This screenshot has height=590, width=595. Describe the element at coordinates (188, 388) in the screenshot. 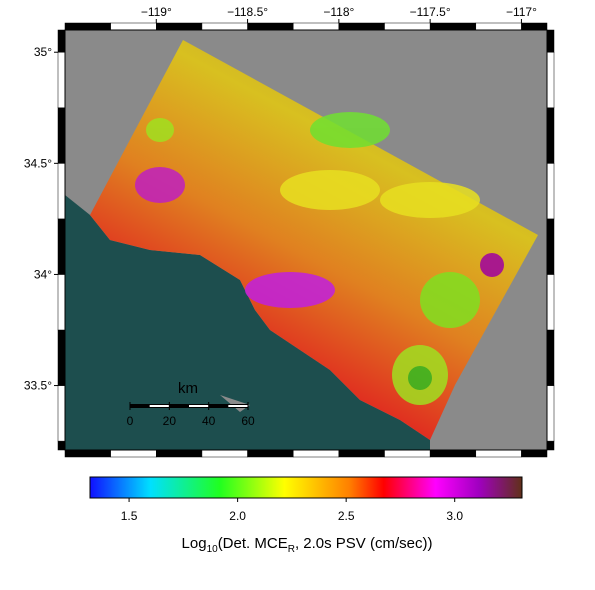

I see `scale-unit: km` at that location.